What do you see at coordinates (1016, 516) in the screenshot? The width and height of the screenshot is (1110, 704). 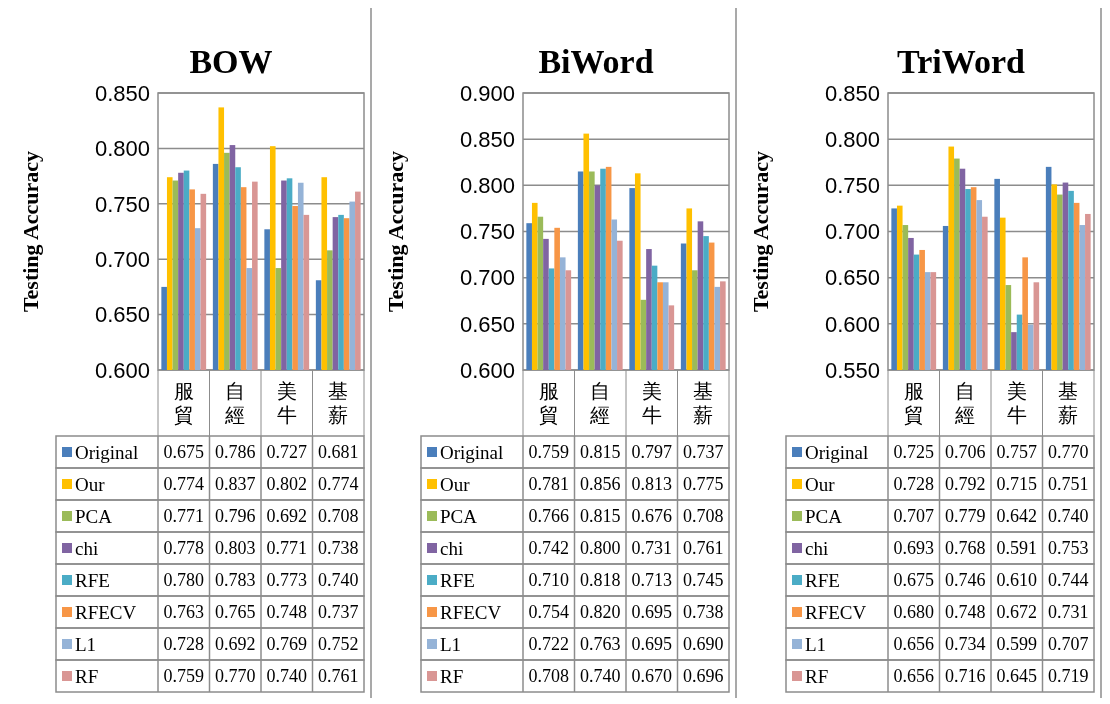 I see `data-label: 0.642` at bounding box center [1016, 516].